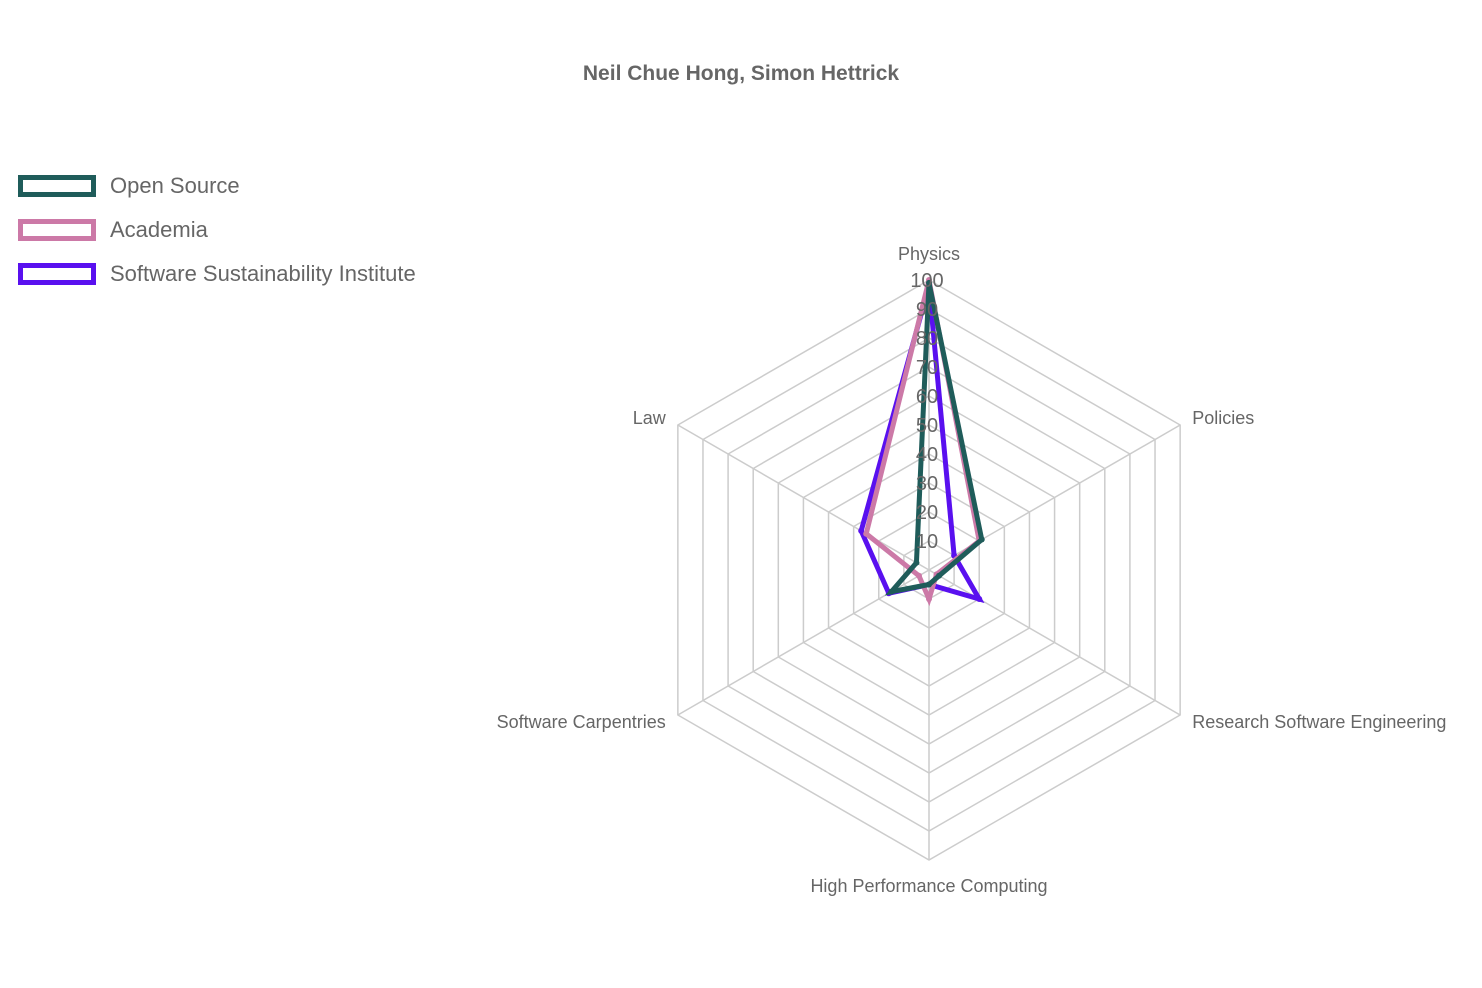  What do you see at coordinates (927, 339) in the screenshot?
I see `tick-label: 80` at bounding box center [927, 339].